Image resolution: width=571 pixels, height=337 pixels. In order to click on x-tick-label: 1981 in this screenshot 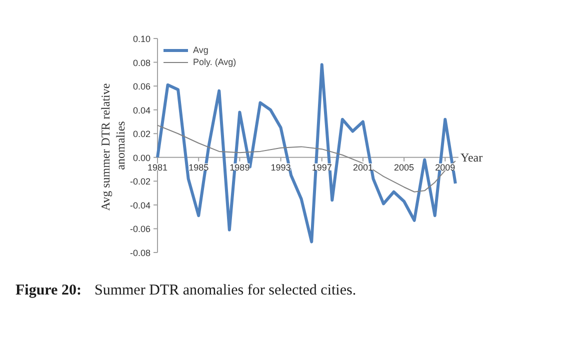, I will do `click(157, 167)`.